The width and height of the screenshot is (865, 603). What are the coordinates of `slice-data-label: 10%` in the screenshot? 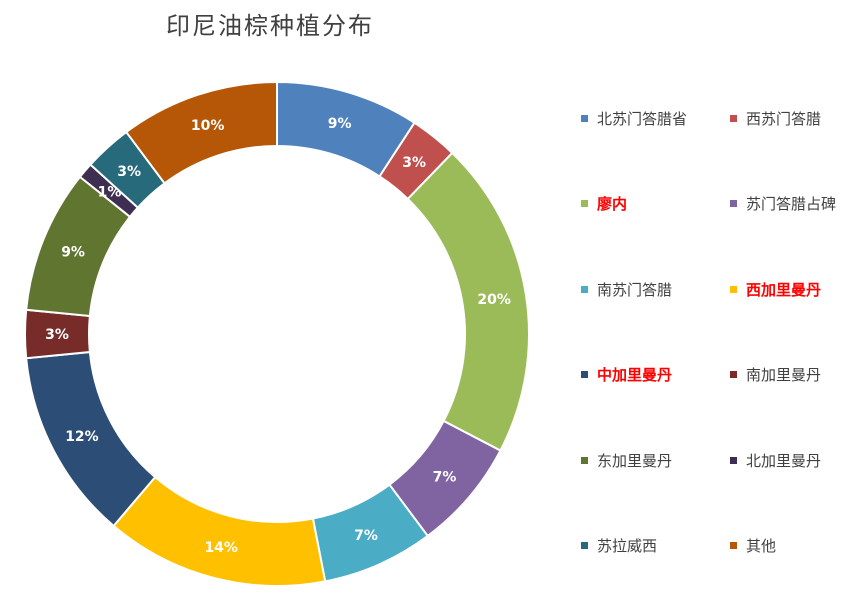 It's located at (208, 126).